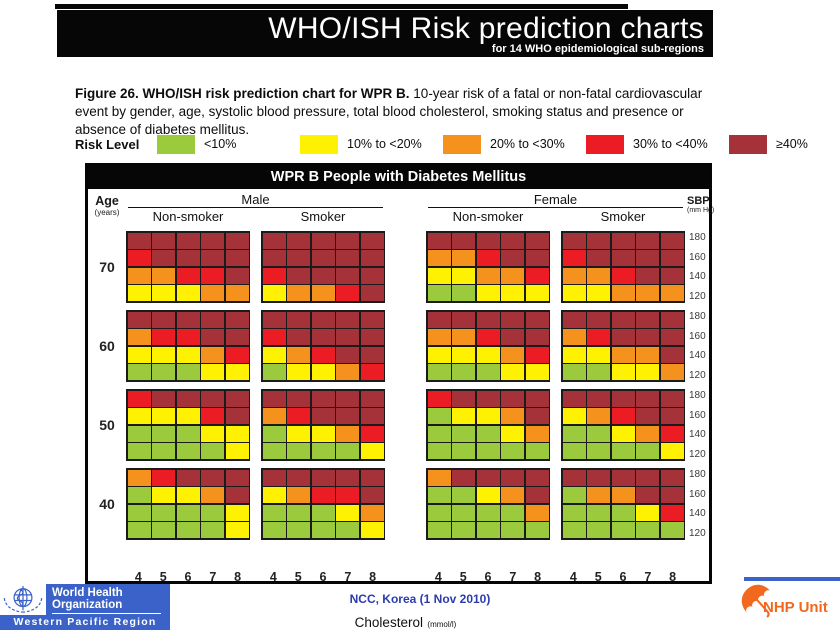 The image size is (840, 632). I want to click on risk-legend-item: ≥40%, so click(768, 144).